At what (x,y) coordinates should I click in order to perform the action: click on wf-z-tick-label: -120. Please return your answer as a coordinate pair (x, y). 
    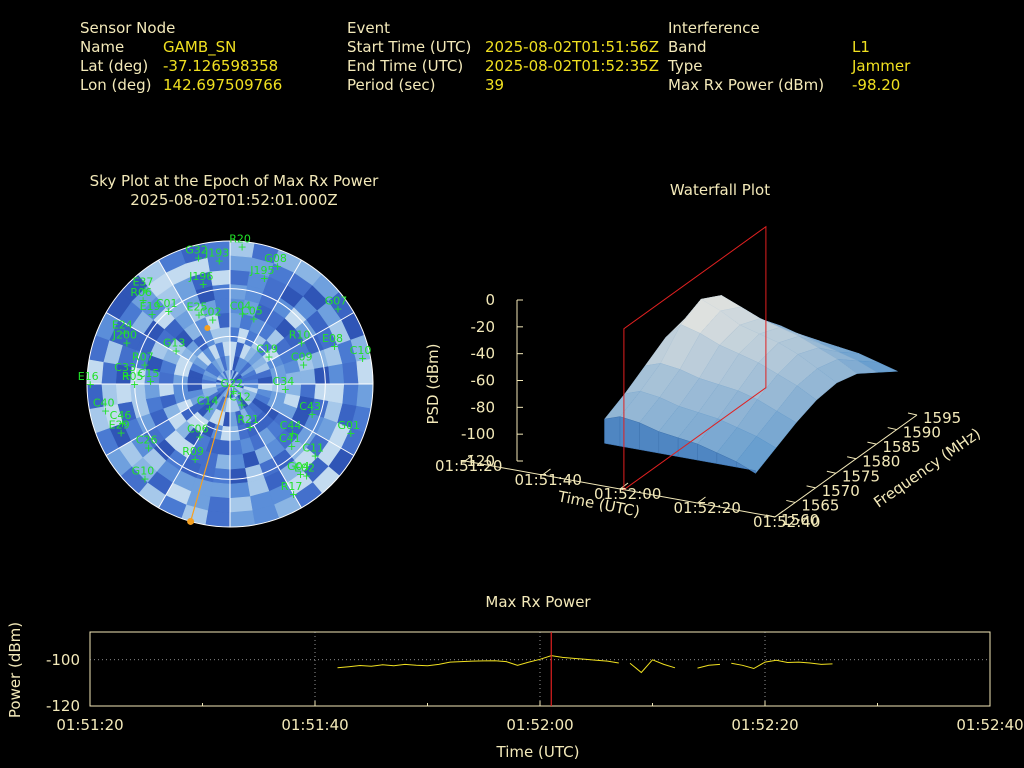
    Looking at the image, I should click on (478, 461).